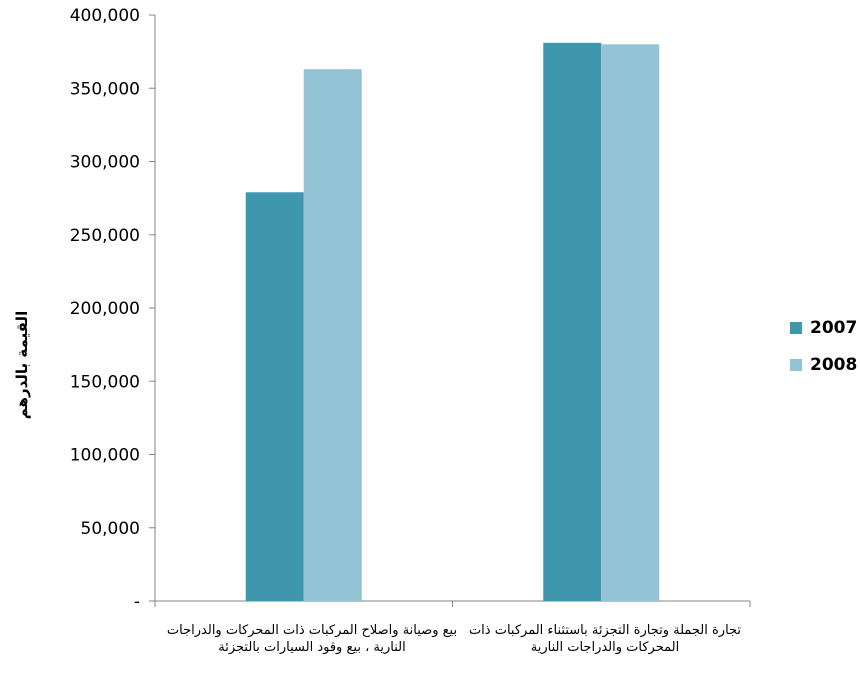 The height and width of the screenshot is (681, 860). I want to click on legend-item-2008: 2008, so click(823, 365).